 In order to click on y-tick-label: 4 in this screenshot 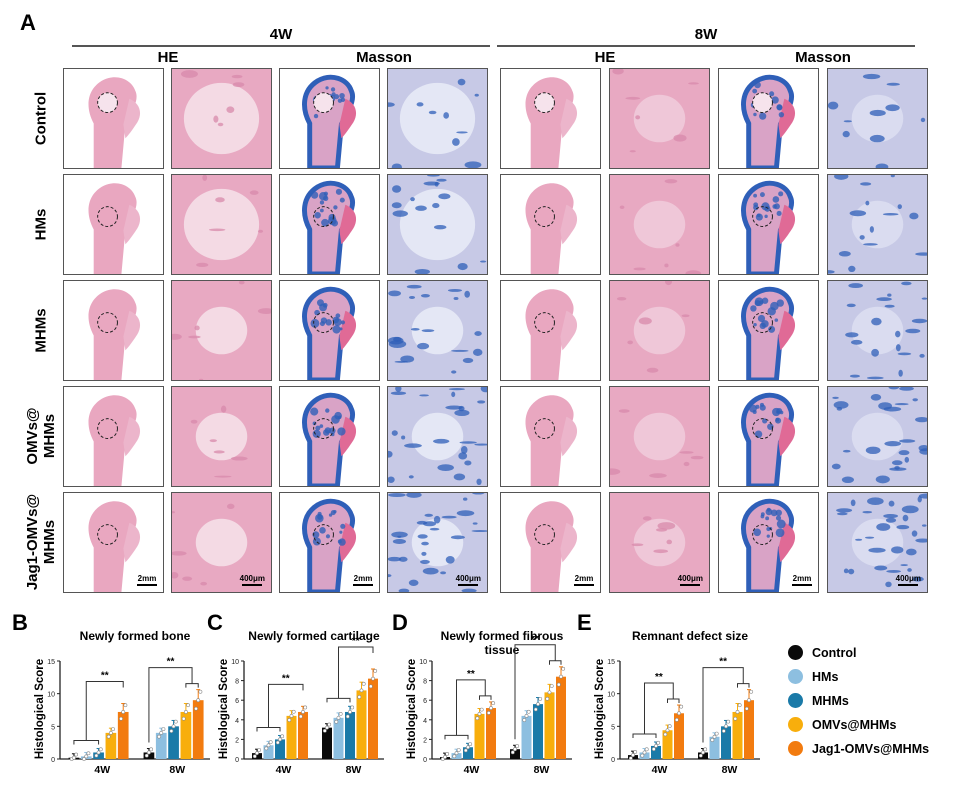, I will do `click(237, 721)`.